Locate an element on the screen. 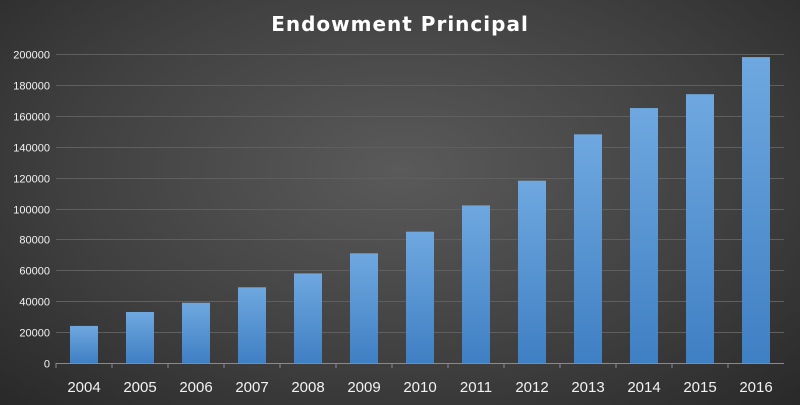 This screenshot has width=800, height=405. bar-2004 is located at coordinates (84, 344).